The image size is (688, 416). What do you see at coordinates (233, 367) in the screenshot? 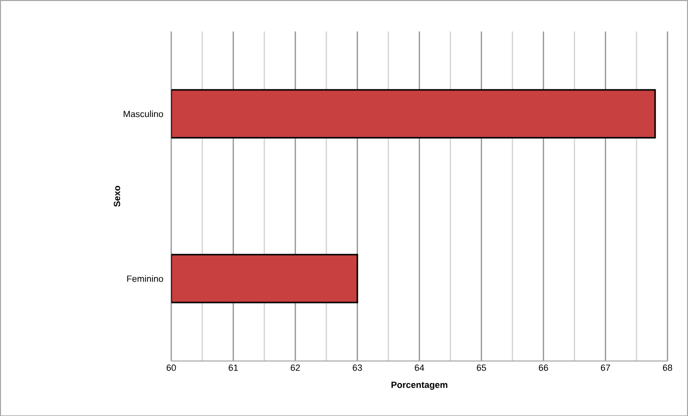
I see `x-tick-label: 61` at bounding box center [233, 367].